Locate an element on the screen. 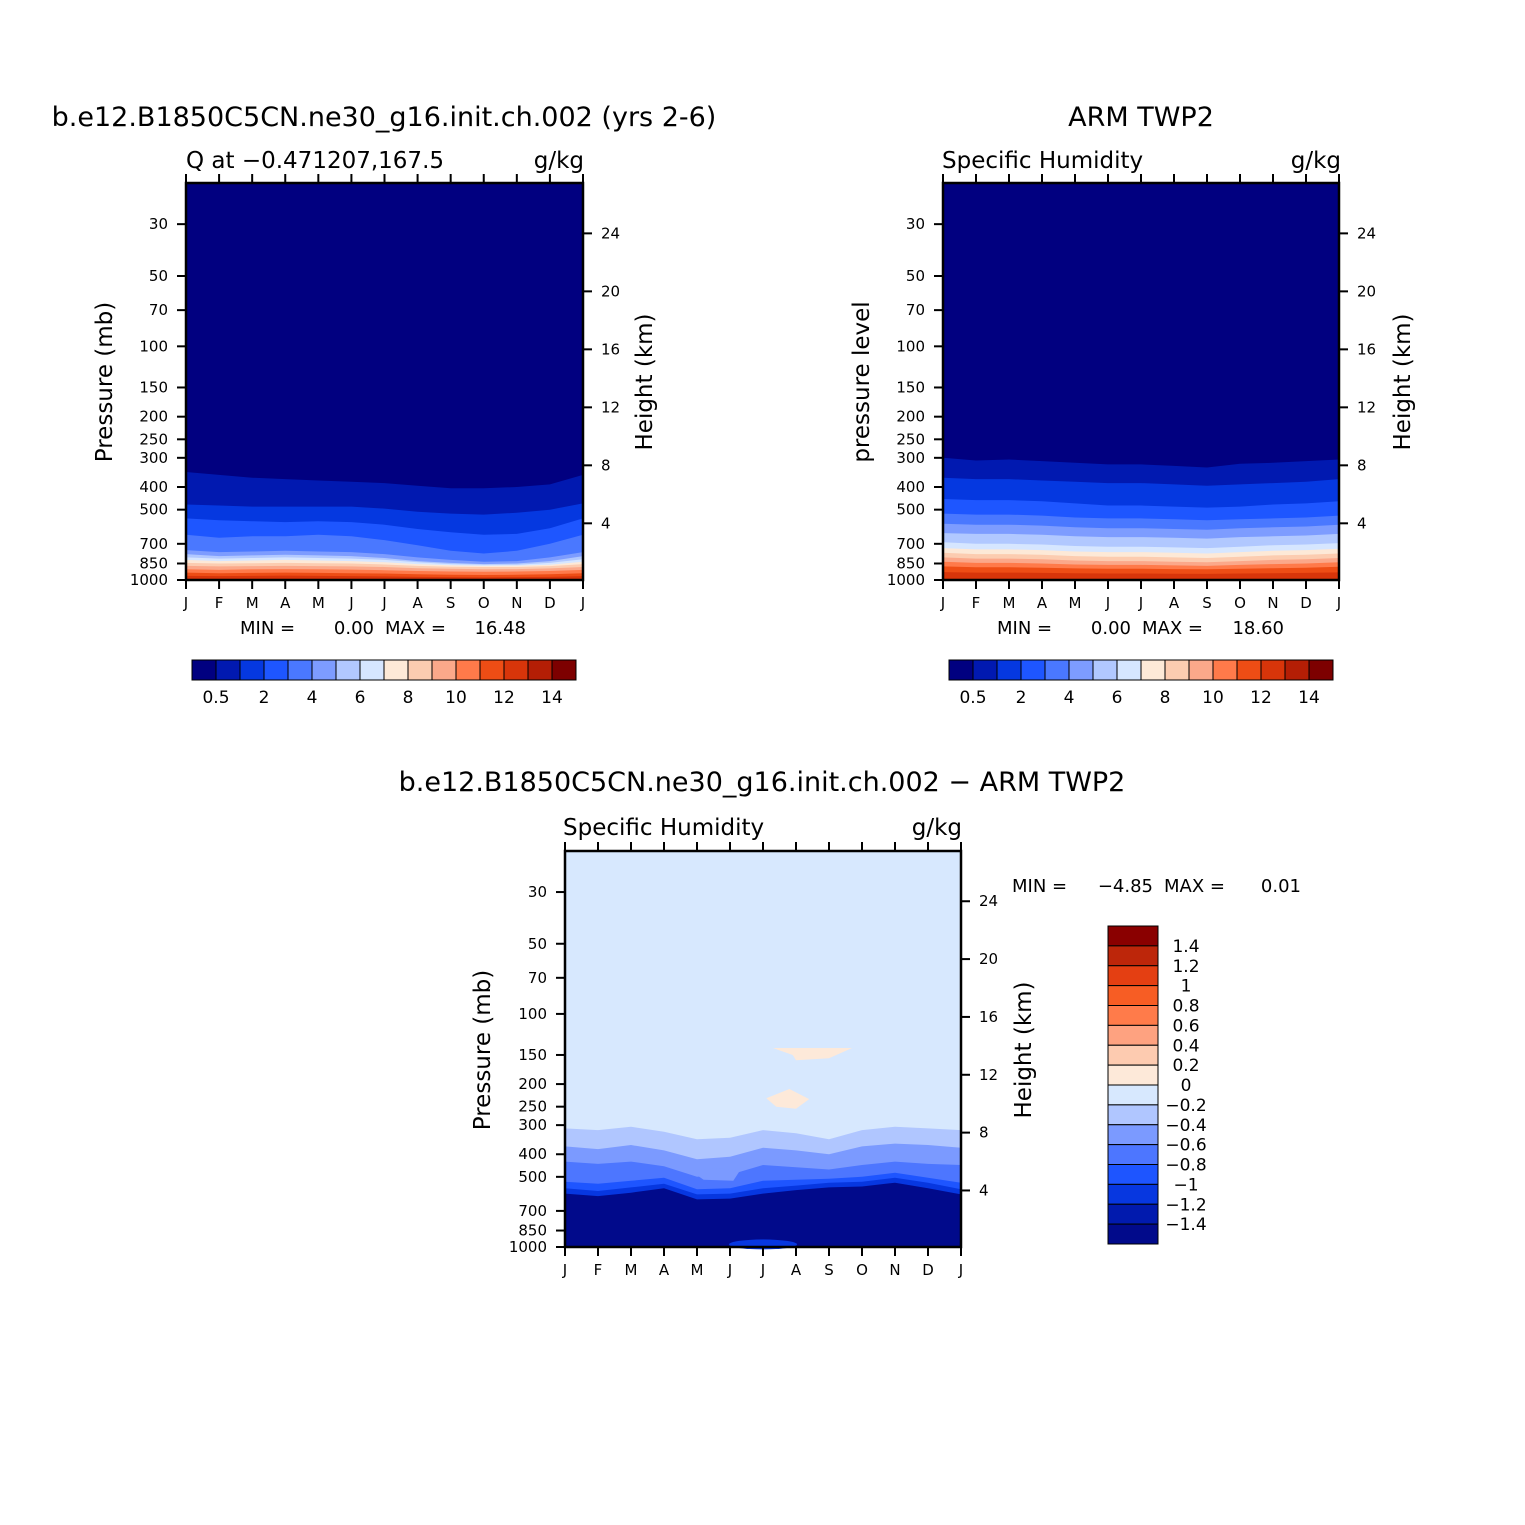  model-y-tick-label: 500 is located at coordinates (153, 510).